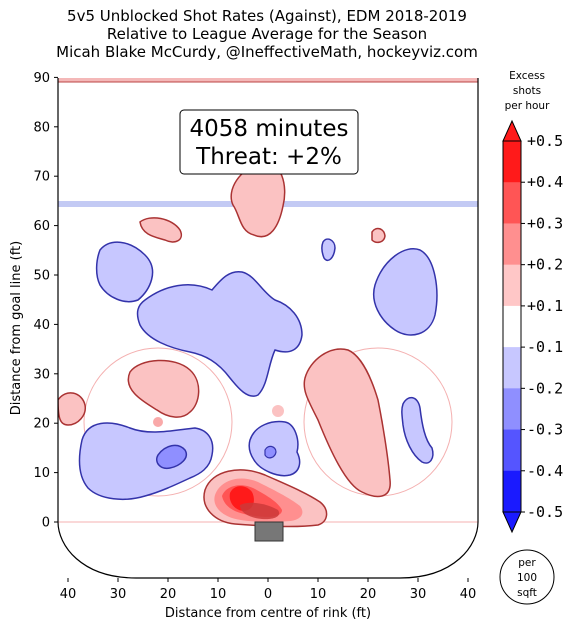 Image resolution: width=581 pixels, height=631 pixels. Describe the element at coordinates (41, 226) in the screenshot. I see `y-tick-label: 60` at that location.